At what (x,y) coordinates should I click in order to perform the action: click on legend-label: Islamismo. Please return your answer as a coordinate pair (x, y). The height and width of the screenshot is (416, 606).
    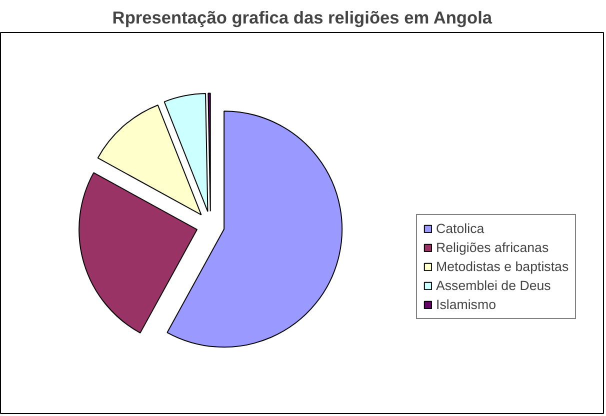
    Looking at the image, I should click on (466, 304).